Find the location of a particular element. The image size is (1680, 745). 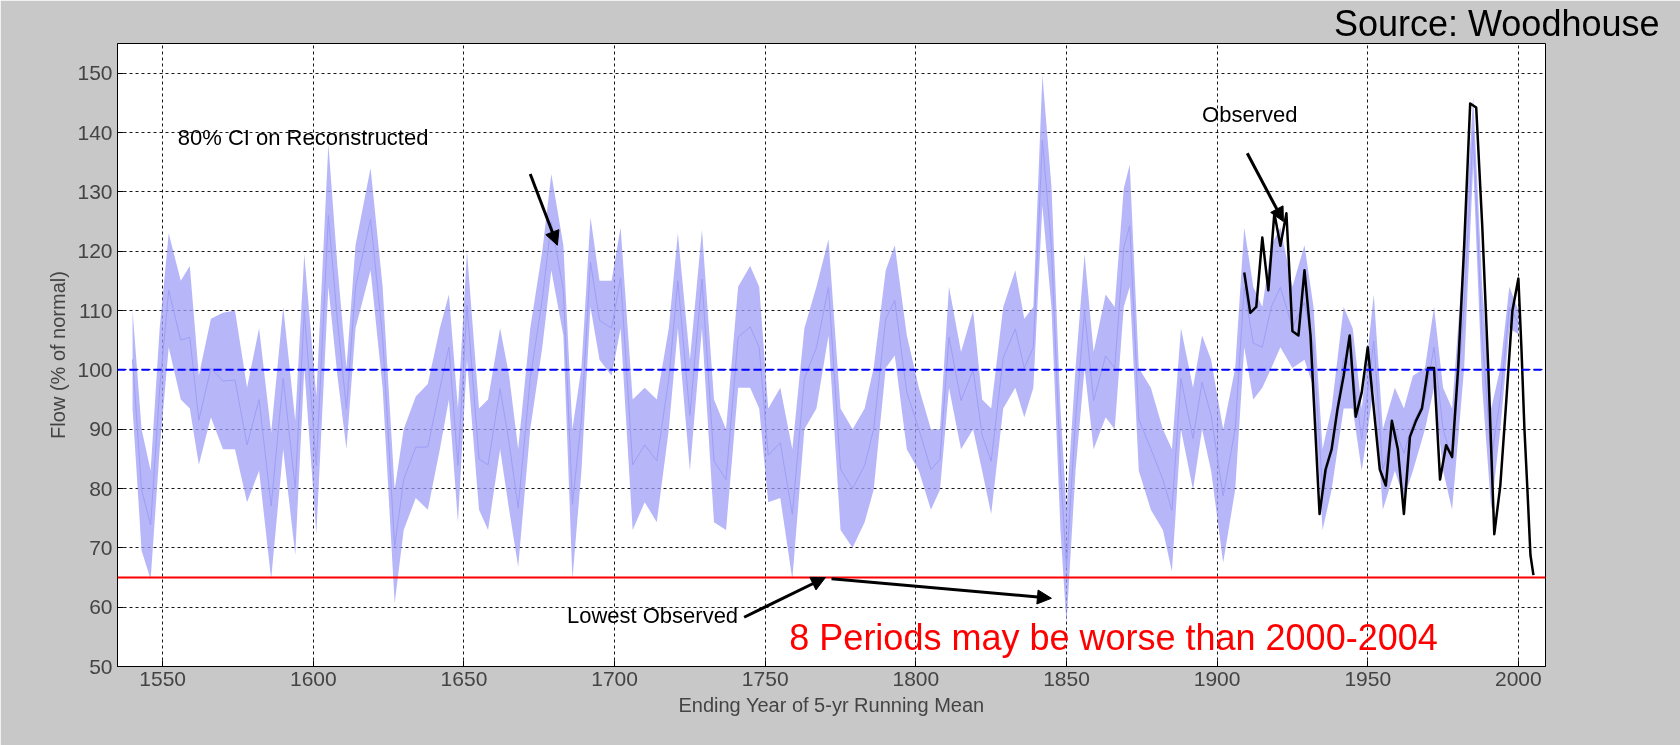

annotation: Observed is located at coordinates (1250, 114).